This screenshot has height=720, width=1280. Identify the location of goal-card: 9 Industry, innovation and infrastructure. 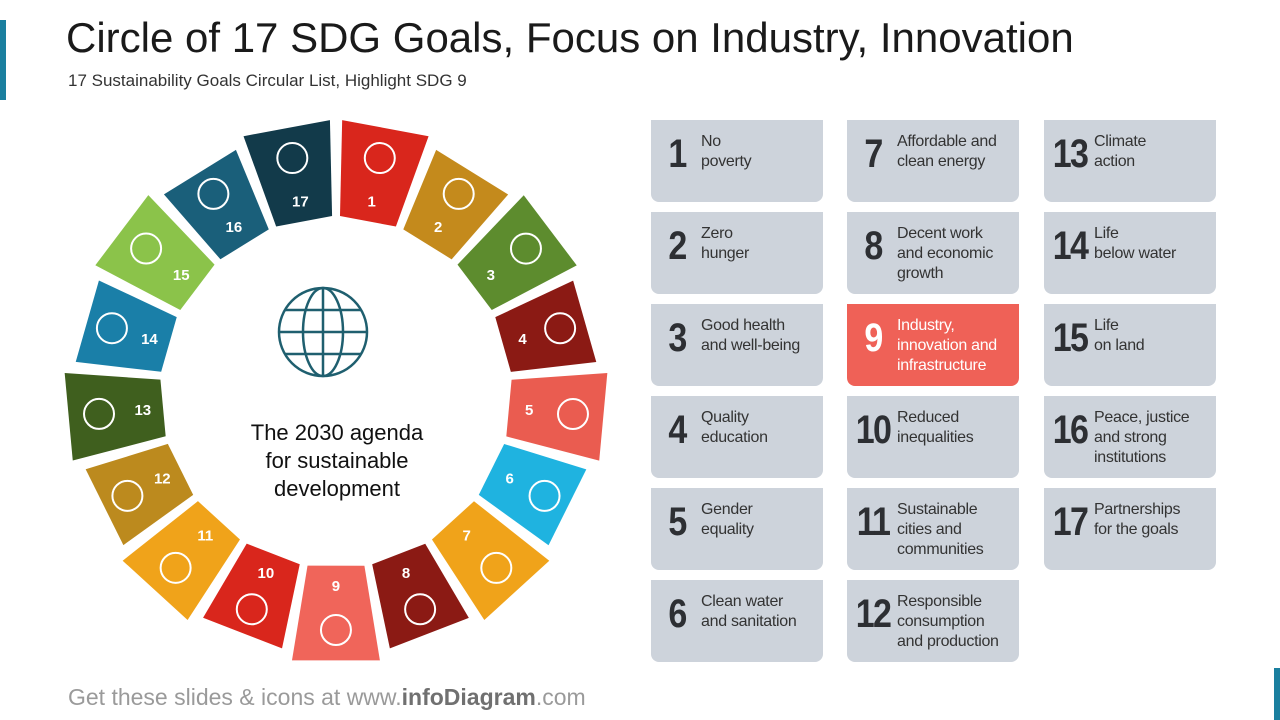
(933, 345).